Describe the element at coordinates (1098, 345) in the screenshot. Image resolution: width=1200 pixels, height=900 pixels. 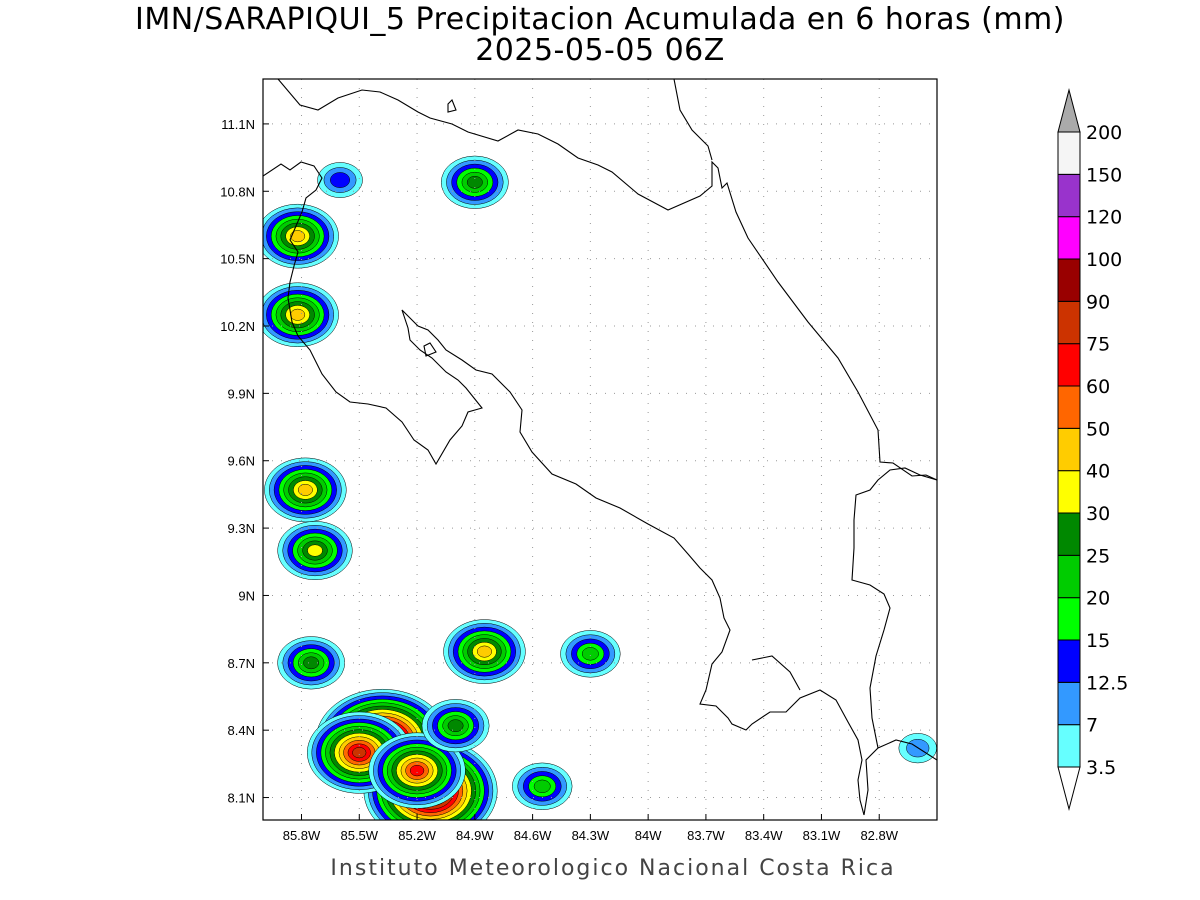
I see `colorbar-label: 75` at that location.